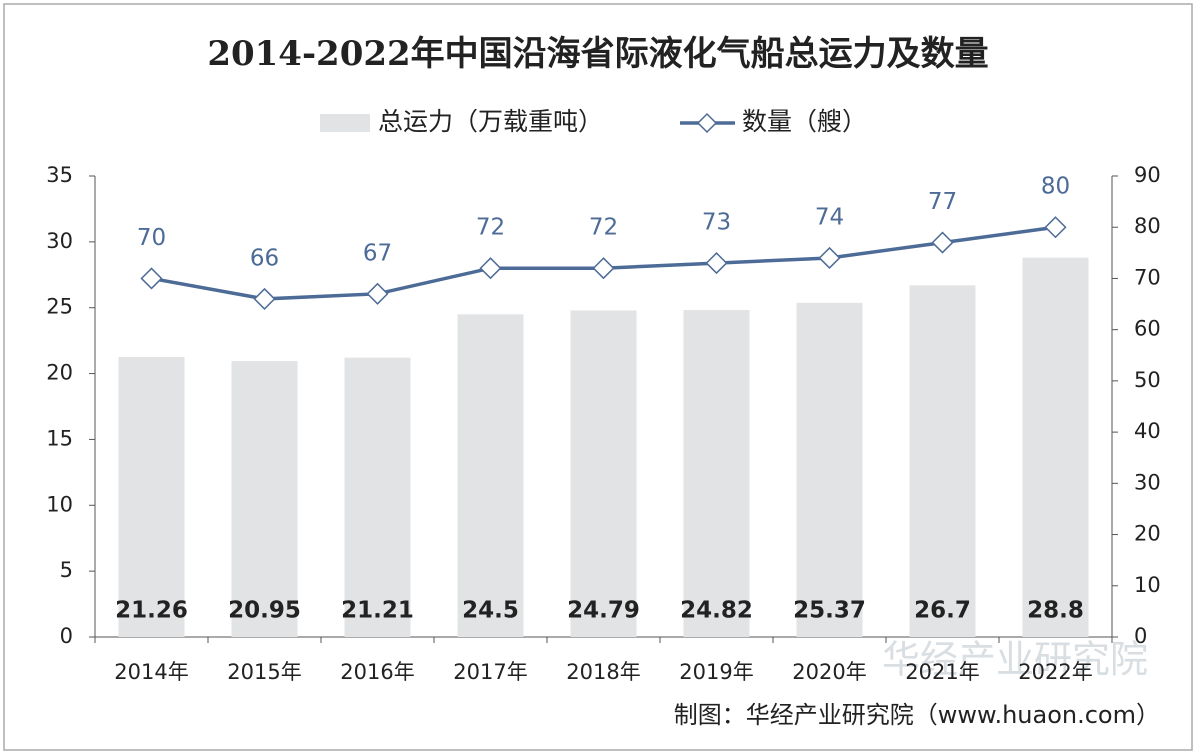 The height and width of the screenshot is (754, 1196). Describe the element at coordinates (59, 504) in the screenshot. I see `y-tick-label: 10` at that location.